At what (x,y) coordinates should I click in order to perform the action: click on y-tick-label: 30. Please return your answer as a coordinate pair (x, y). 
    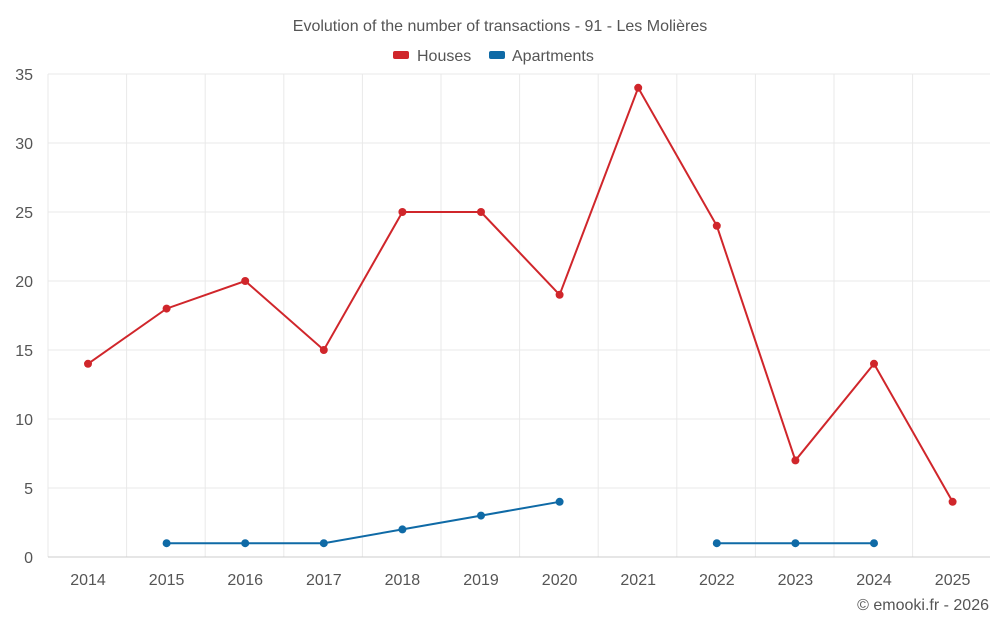
    Looking at the image, I should click on (24, 144).